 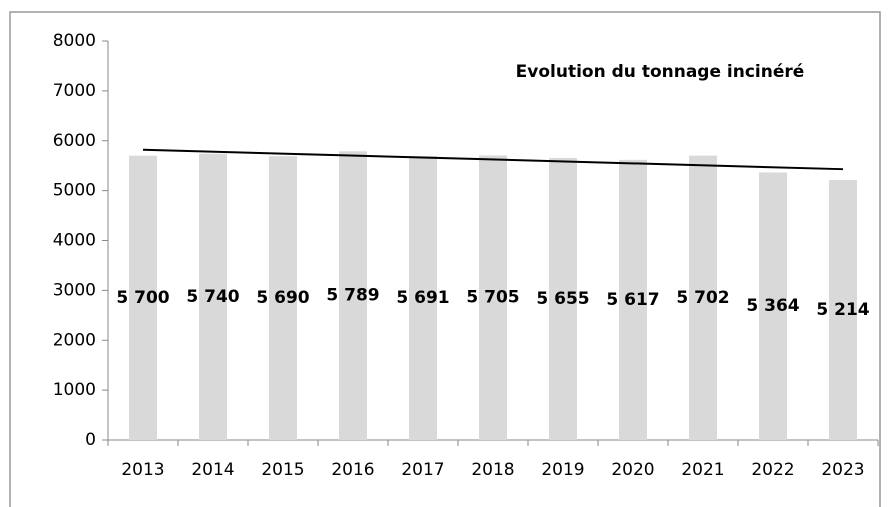 What do you see at coordinates (282, 470) in the screenshot?
I see `x-tick-label: 2015` at bounding box center [282, 470].